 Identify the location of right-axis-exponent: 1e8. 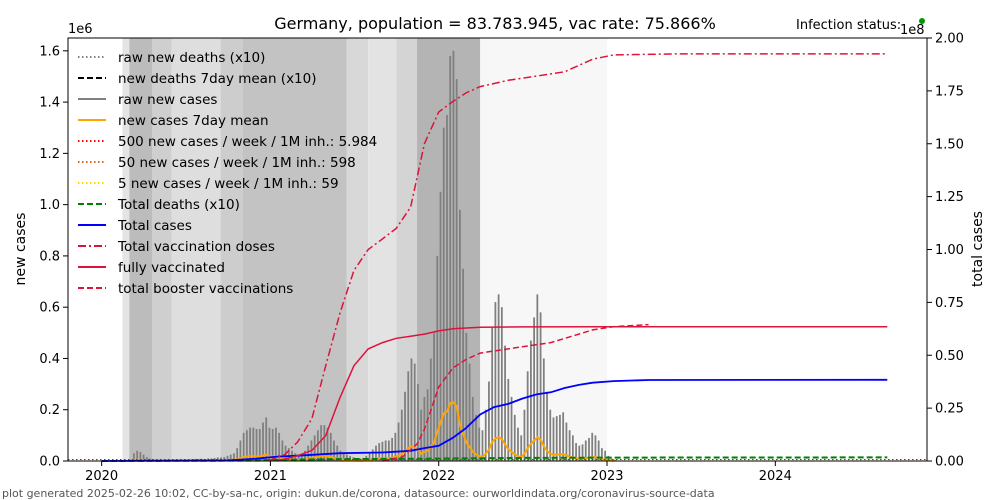
(912, 30).